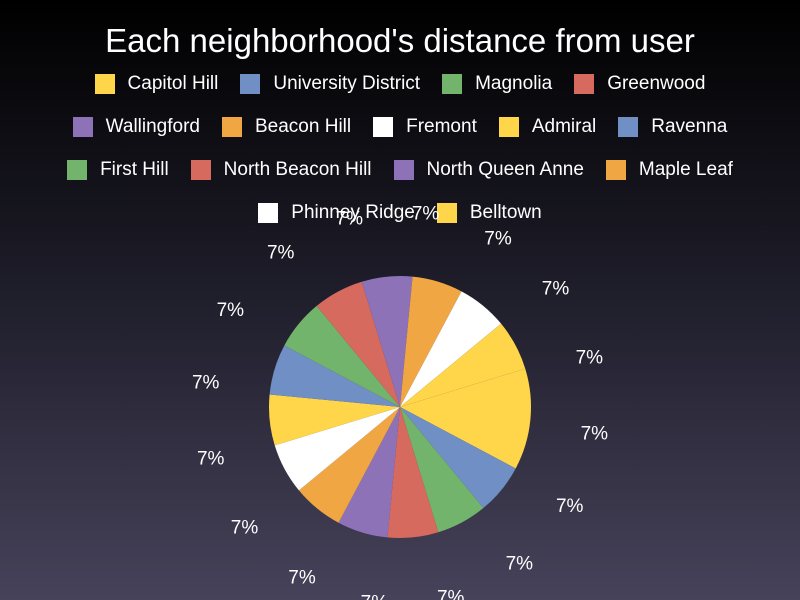 The height and width of the screenshot is (600, 800). Describe the element at coordinates (134, 169) in the screenshot. I see `legend-label: First Hill` at that location.